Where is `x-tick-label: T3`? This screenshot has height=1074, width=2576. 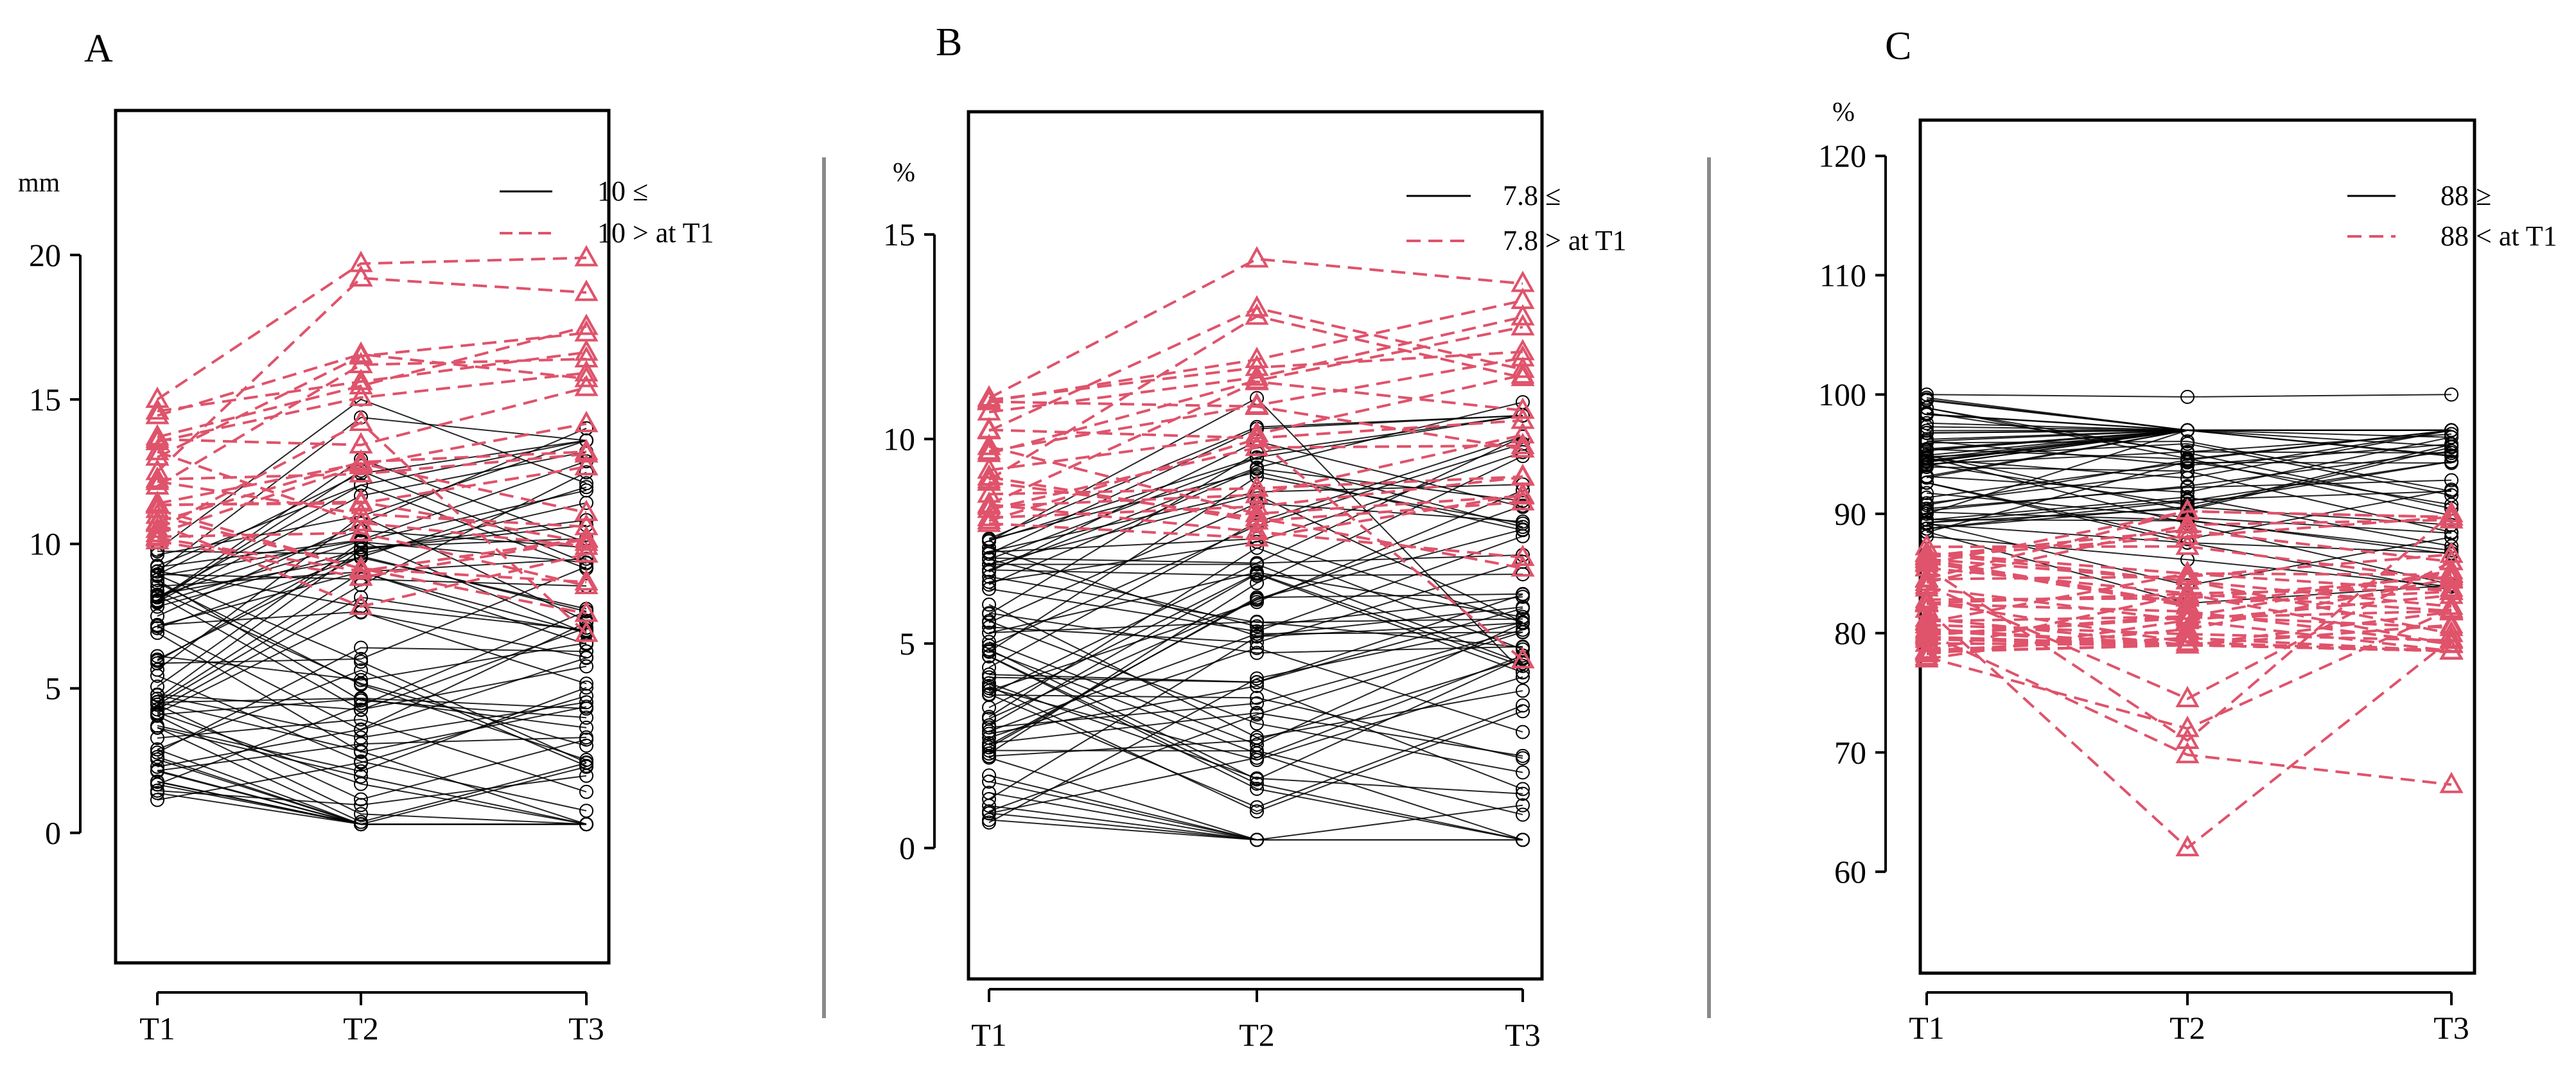
x-tick-label: T3 is located at coordinates (586, 1028).